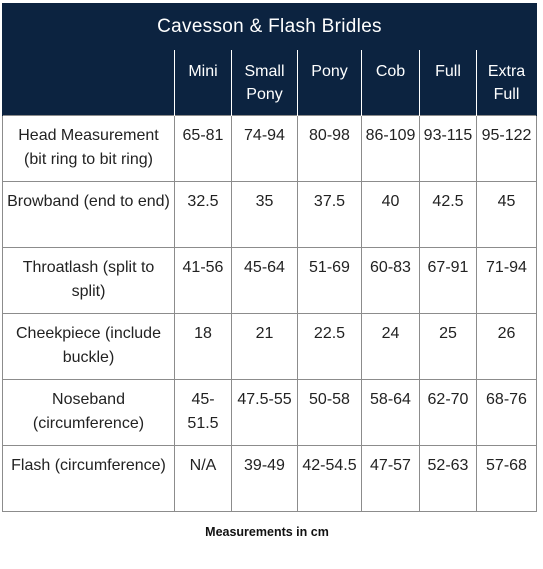 This screenshot has width=543, height=569. Describe the element at coordinates (329, 346) in the screenshot. I see `table-cell: 22.5` at that location.